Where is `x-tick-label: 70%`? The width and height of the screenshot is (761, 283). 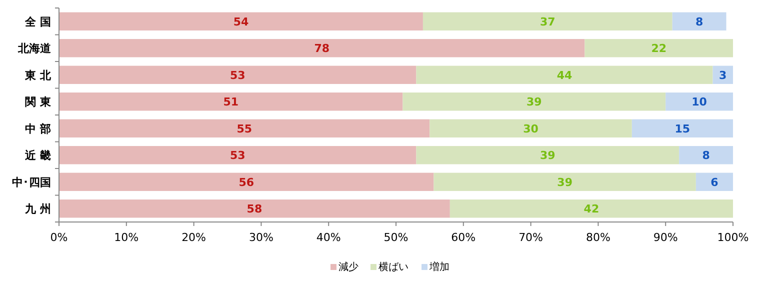
x-tick-label: 70% is located at coordinates (531, 237).